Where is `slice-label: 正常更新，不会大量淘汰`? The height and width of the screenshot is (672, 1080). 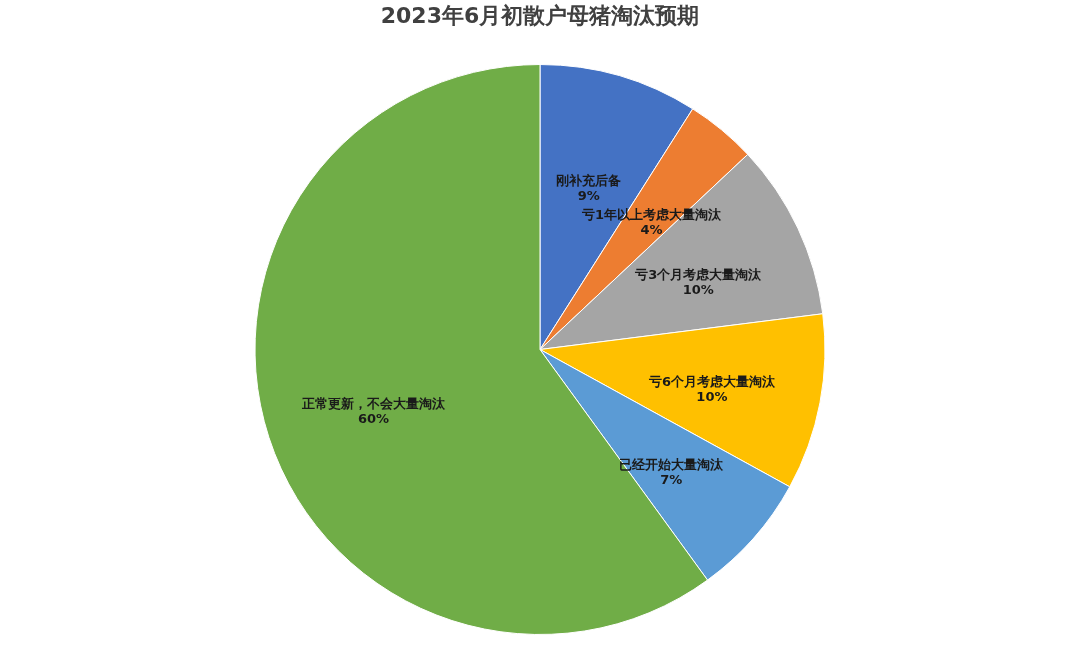 slice-label: 正常更新，不会大量淘汰 is located at coordinates (374, 403).